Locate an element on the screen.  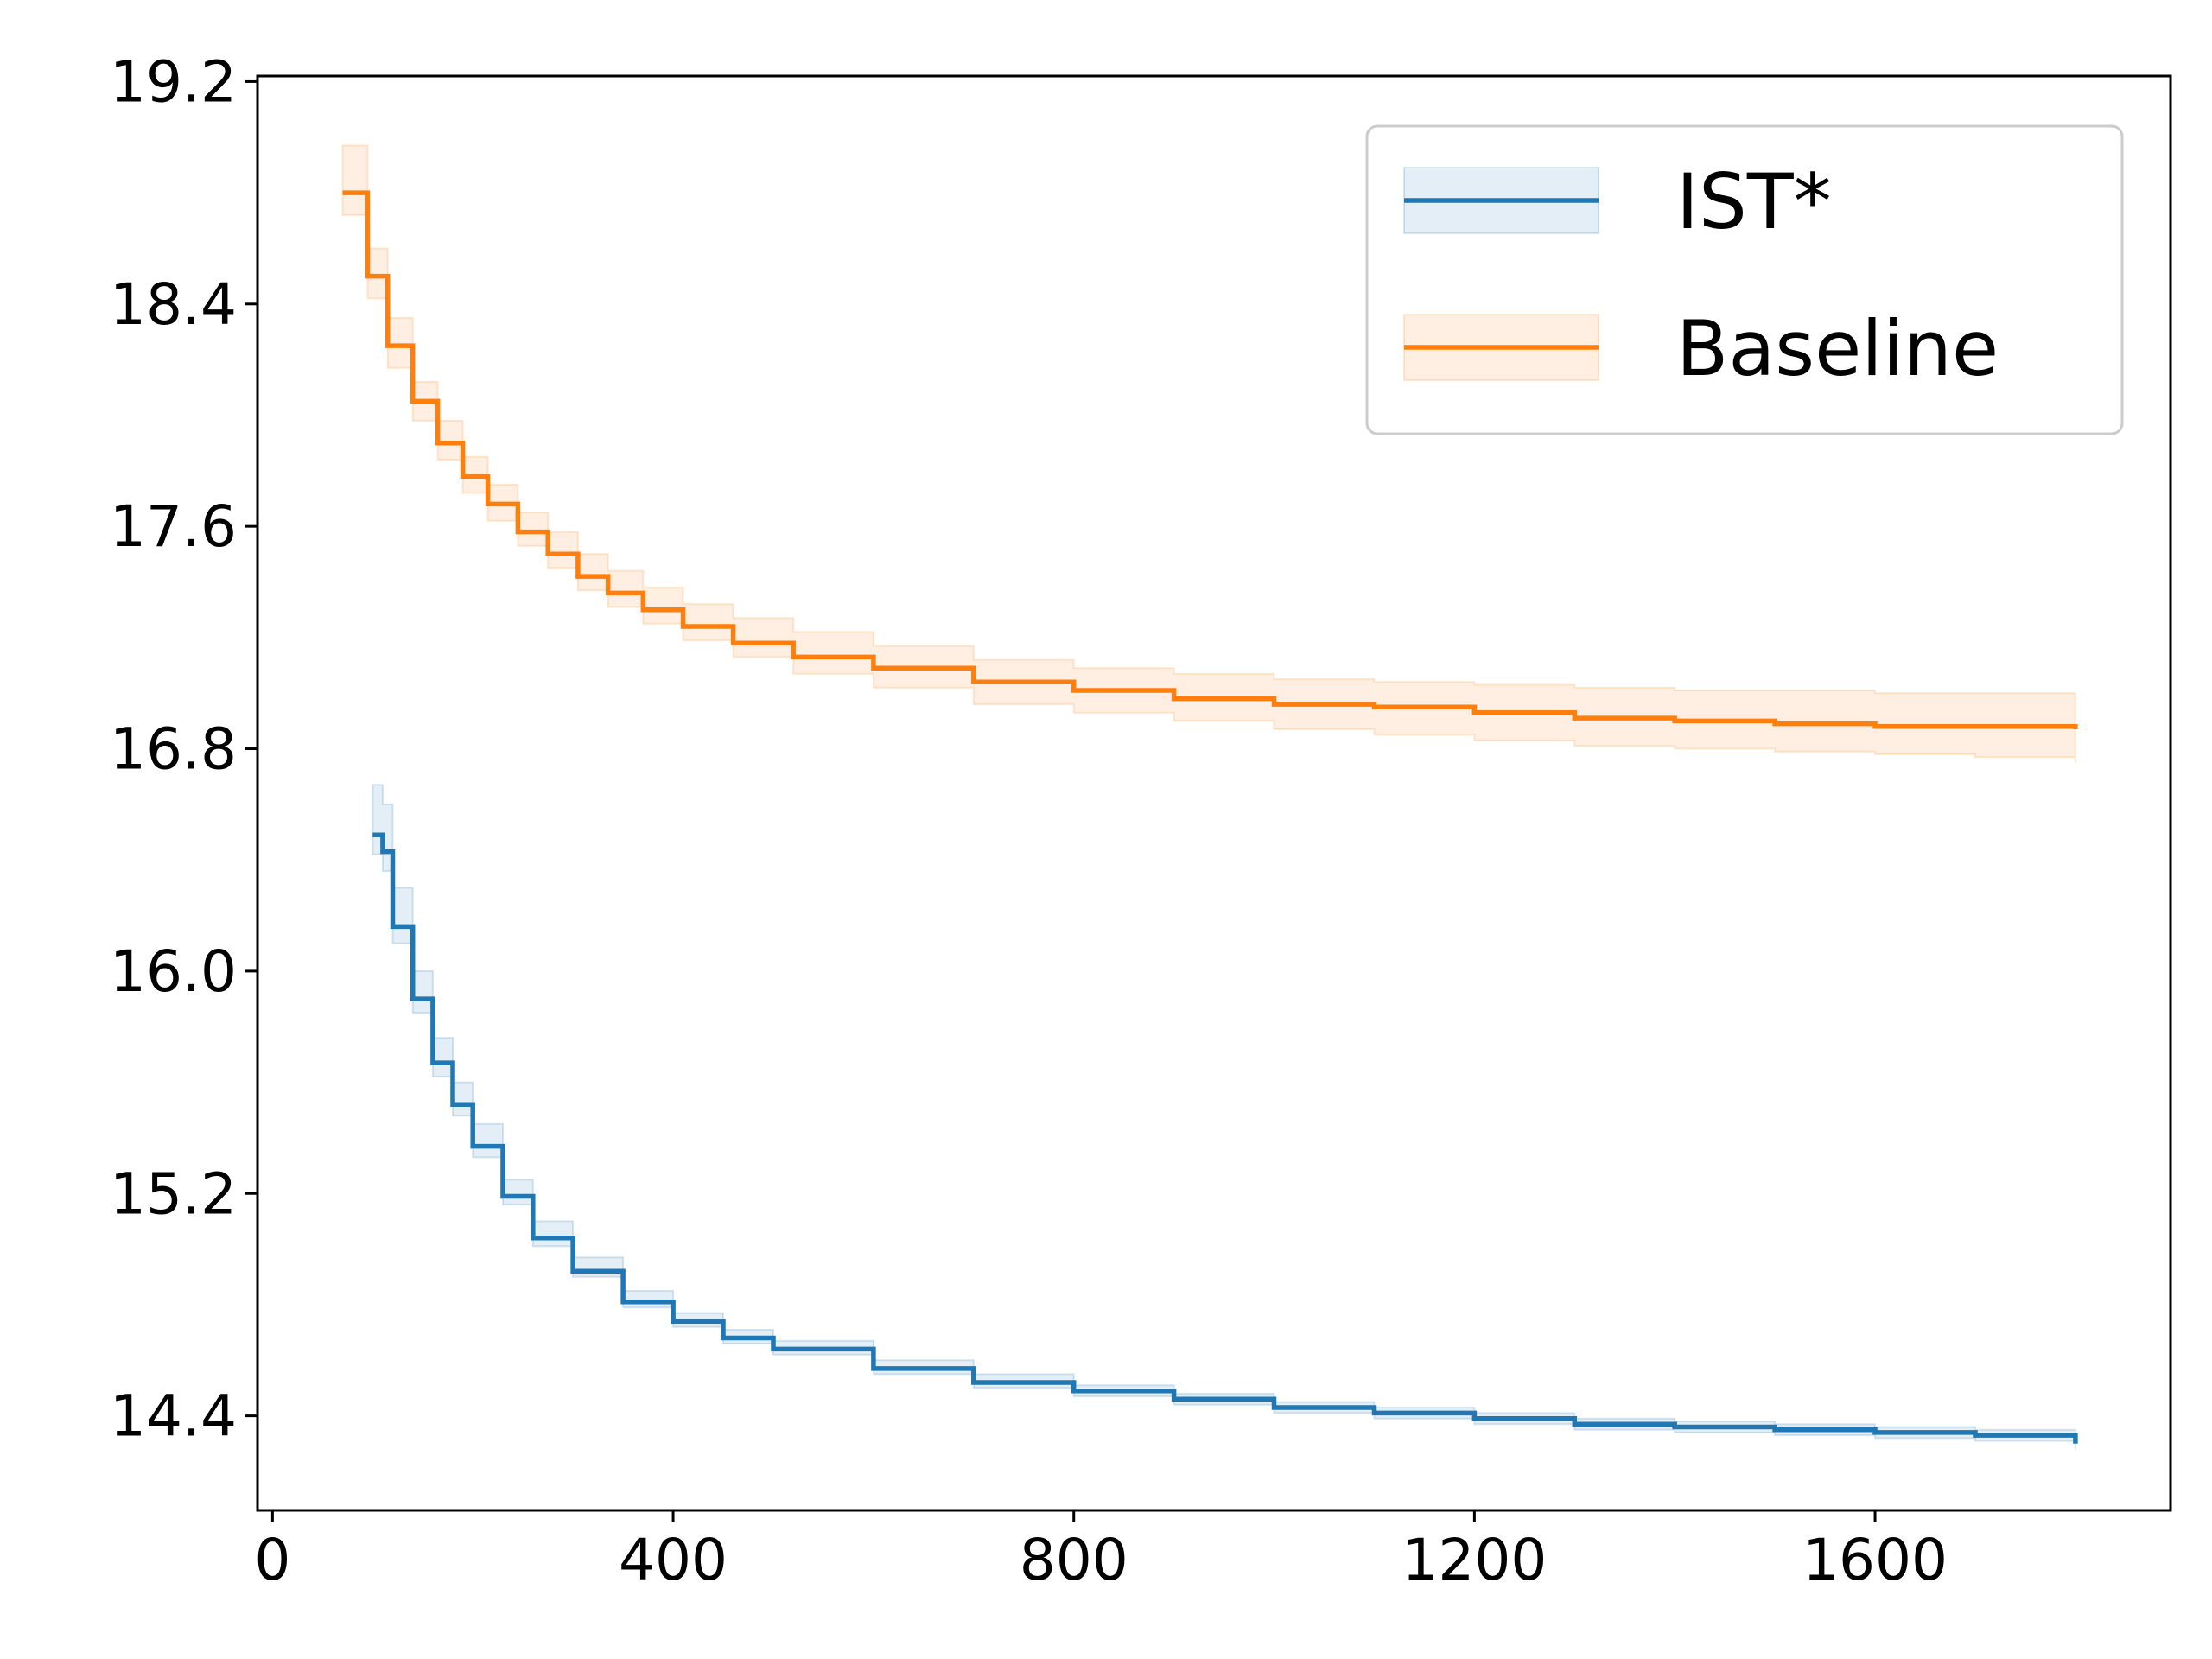
legend-box is located at coordinates (1744, 279).